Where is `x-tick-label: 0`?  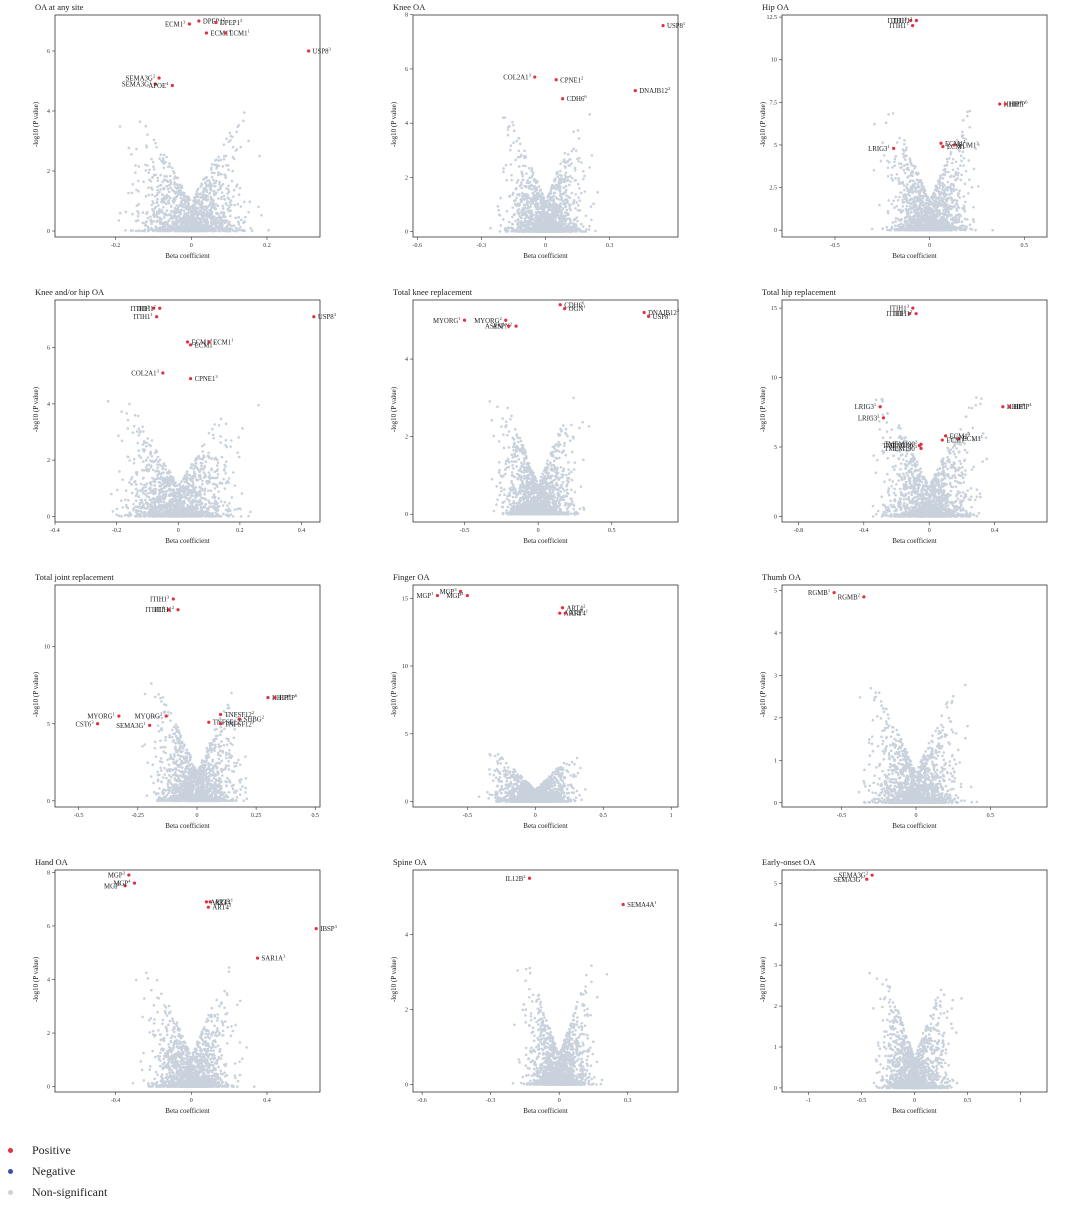
x-tick-label: 0 is located at coordinates (545, 246).